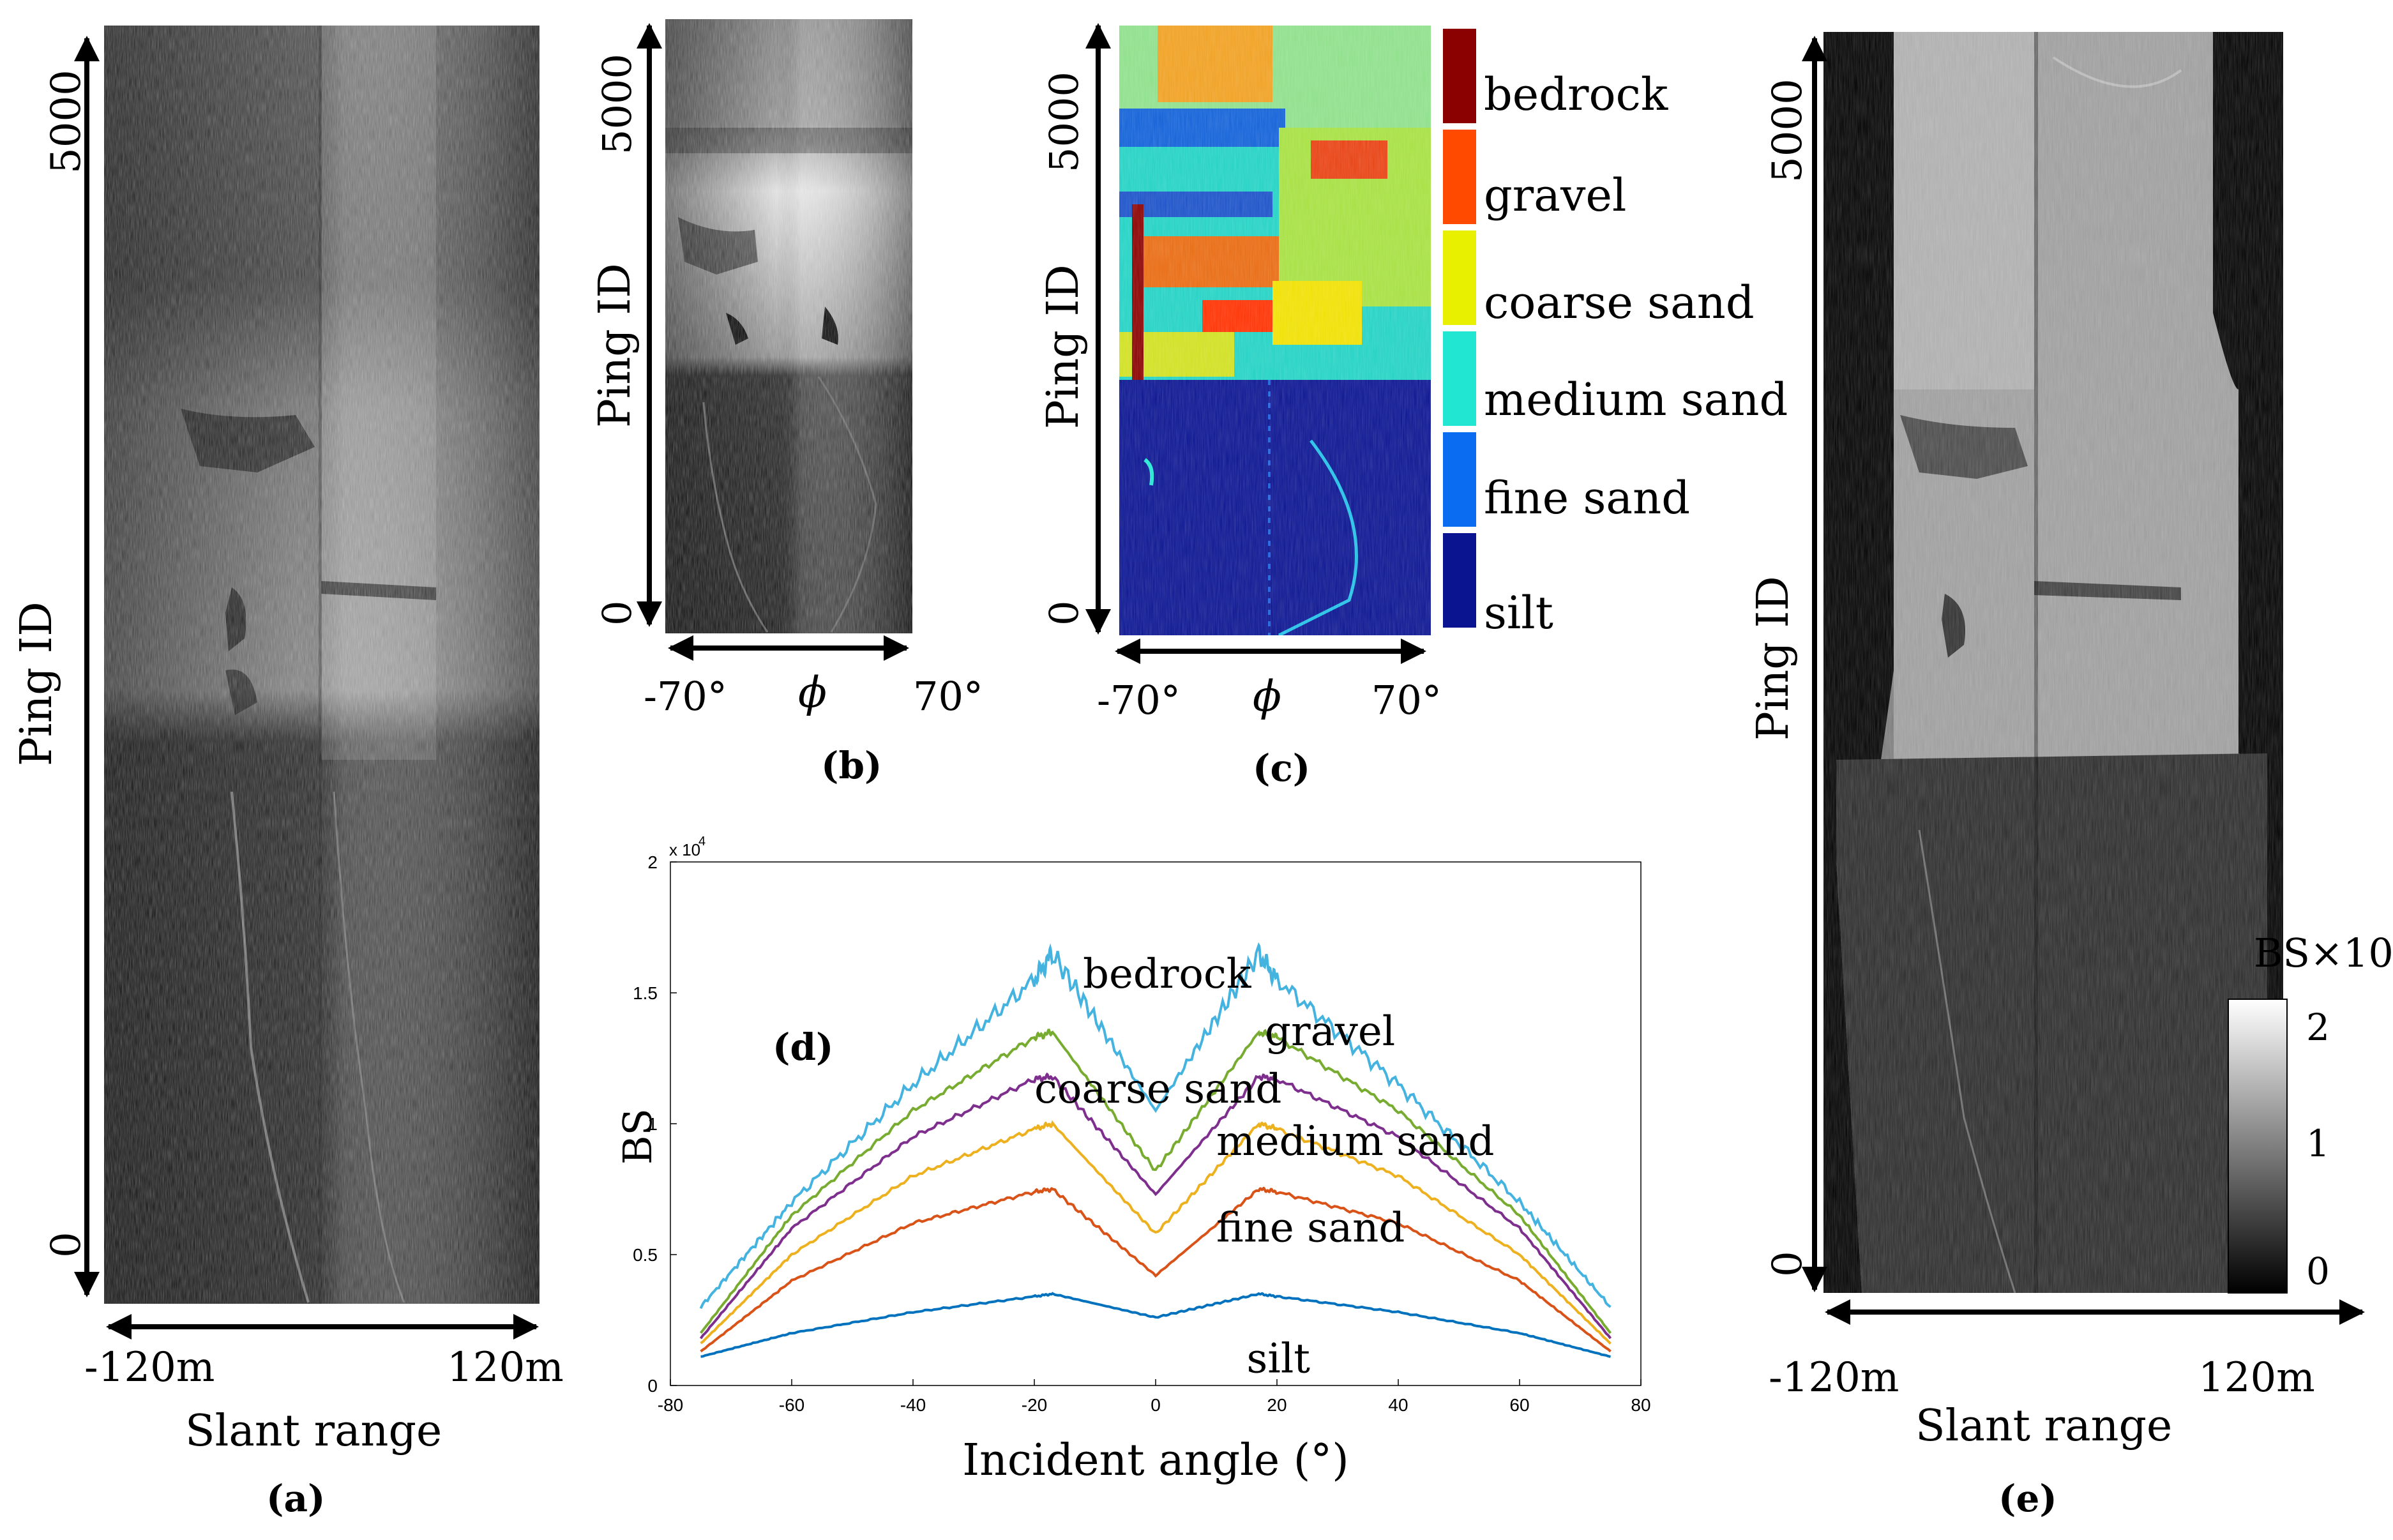 This screenshot has height=1540, width=2393. Describe the element at coordinates (505, 1367) in the screenshot. I see `x-tick-right-a: 120m` at that location.